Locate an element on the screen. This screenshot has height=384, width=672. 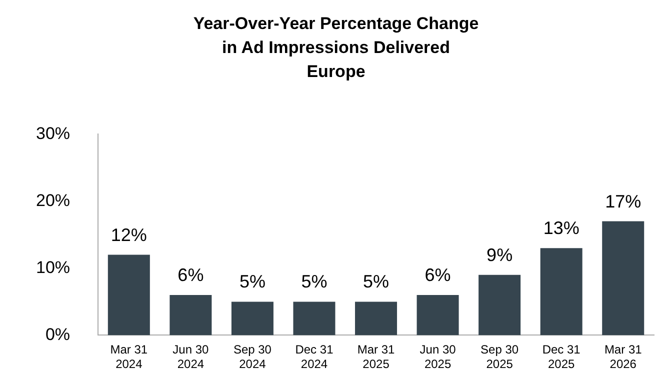
x-tick-label: Mar 31 2025 is located at coordinates (376, 357).